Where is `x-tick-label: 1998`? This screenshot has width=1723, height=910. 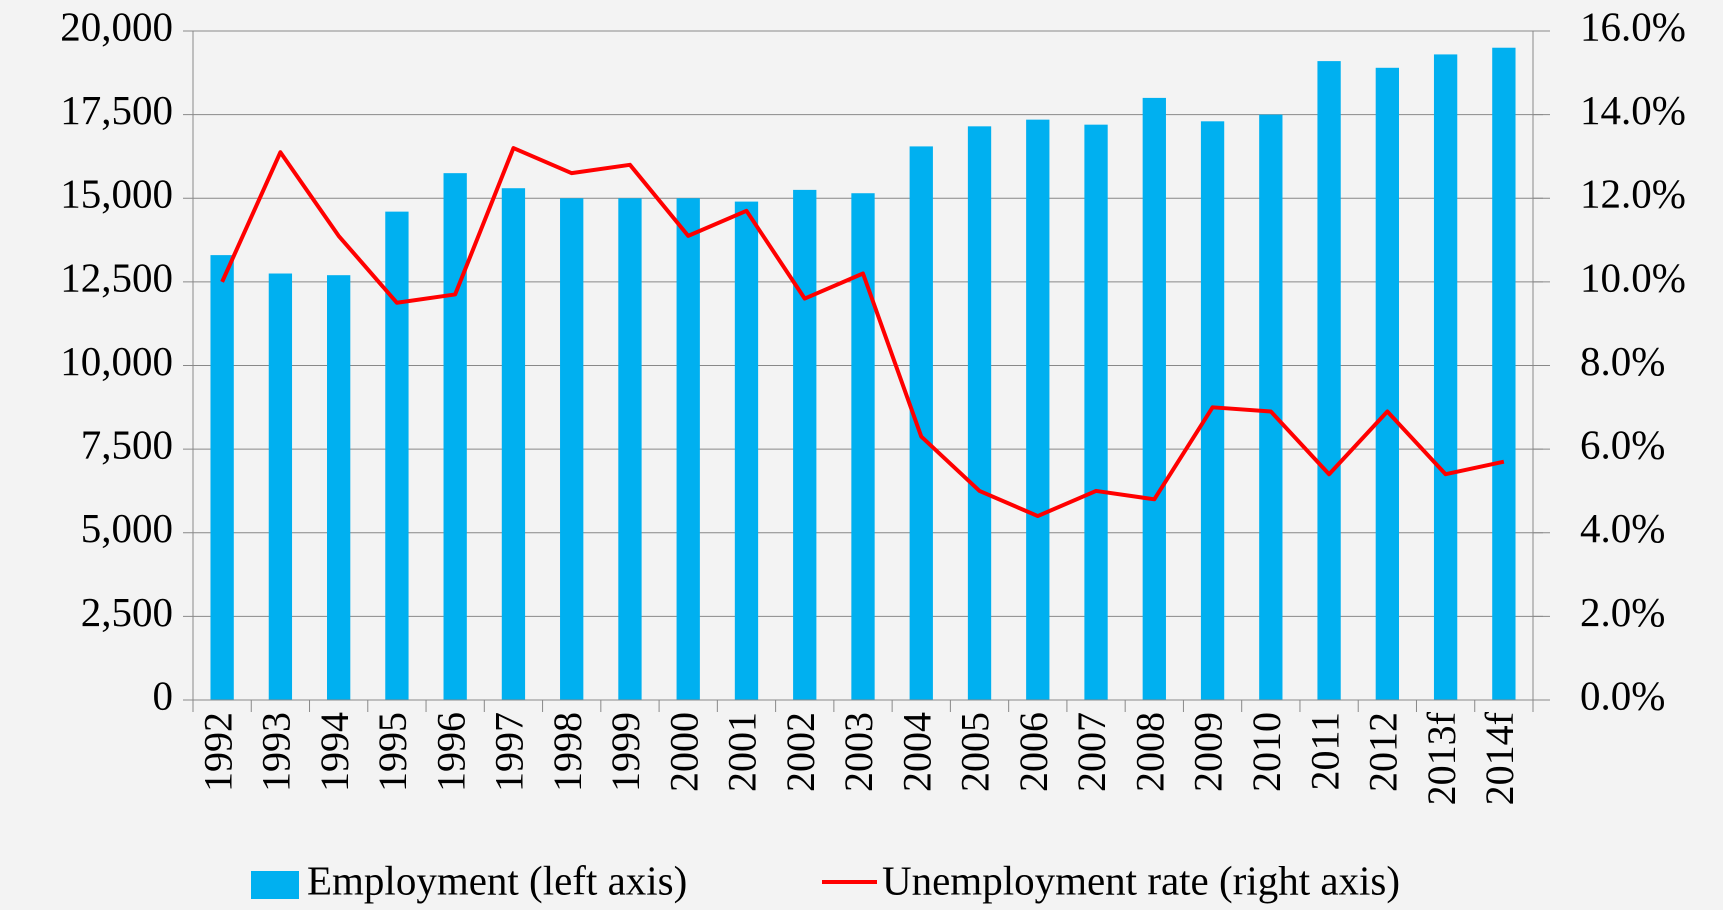
x-tick-label: 1998 is located at coordinates (567, 752).